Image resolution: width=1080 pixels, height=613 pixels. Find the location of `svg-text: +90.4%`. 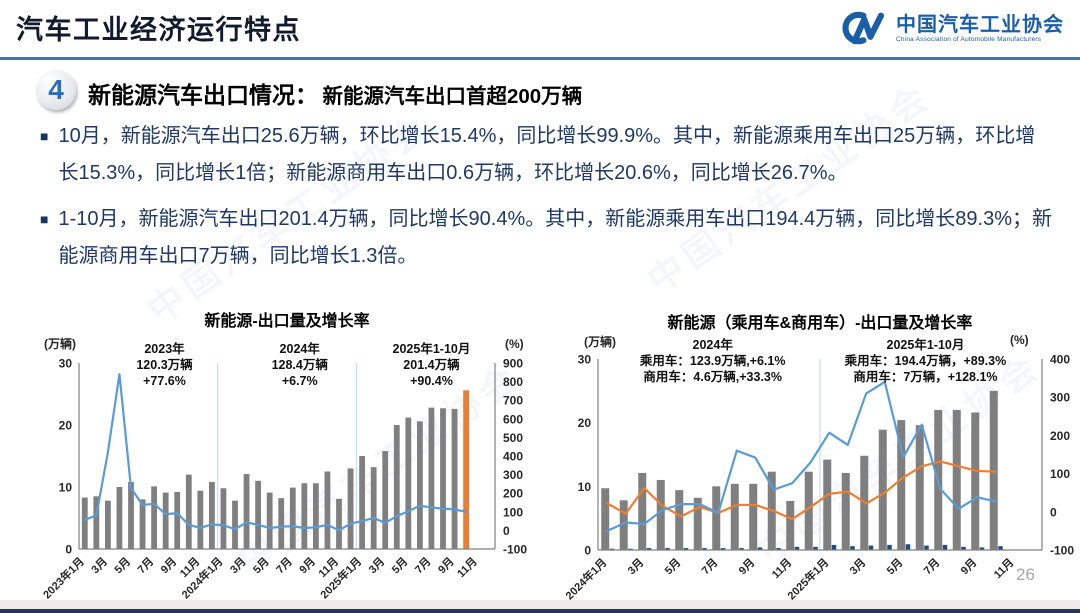

svg-text: +90.4% is located at coordinates (431, 381).